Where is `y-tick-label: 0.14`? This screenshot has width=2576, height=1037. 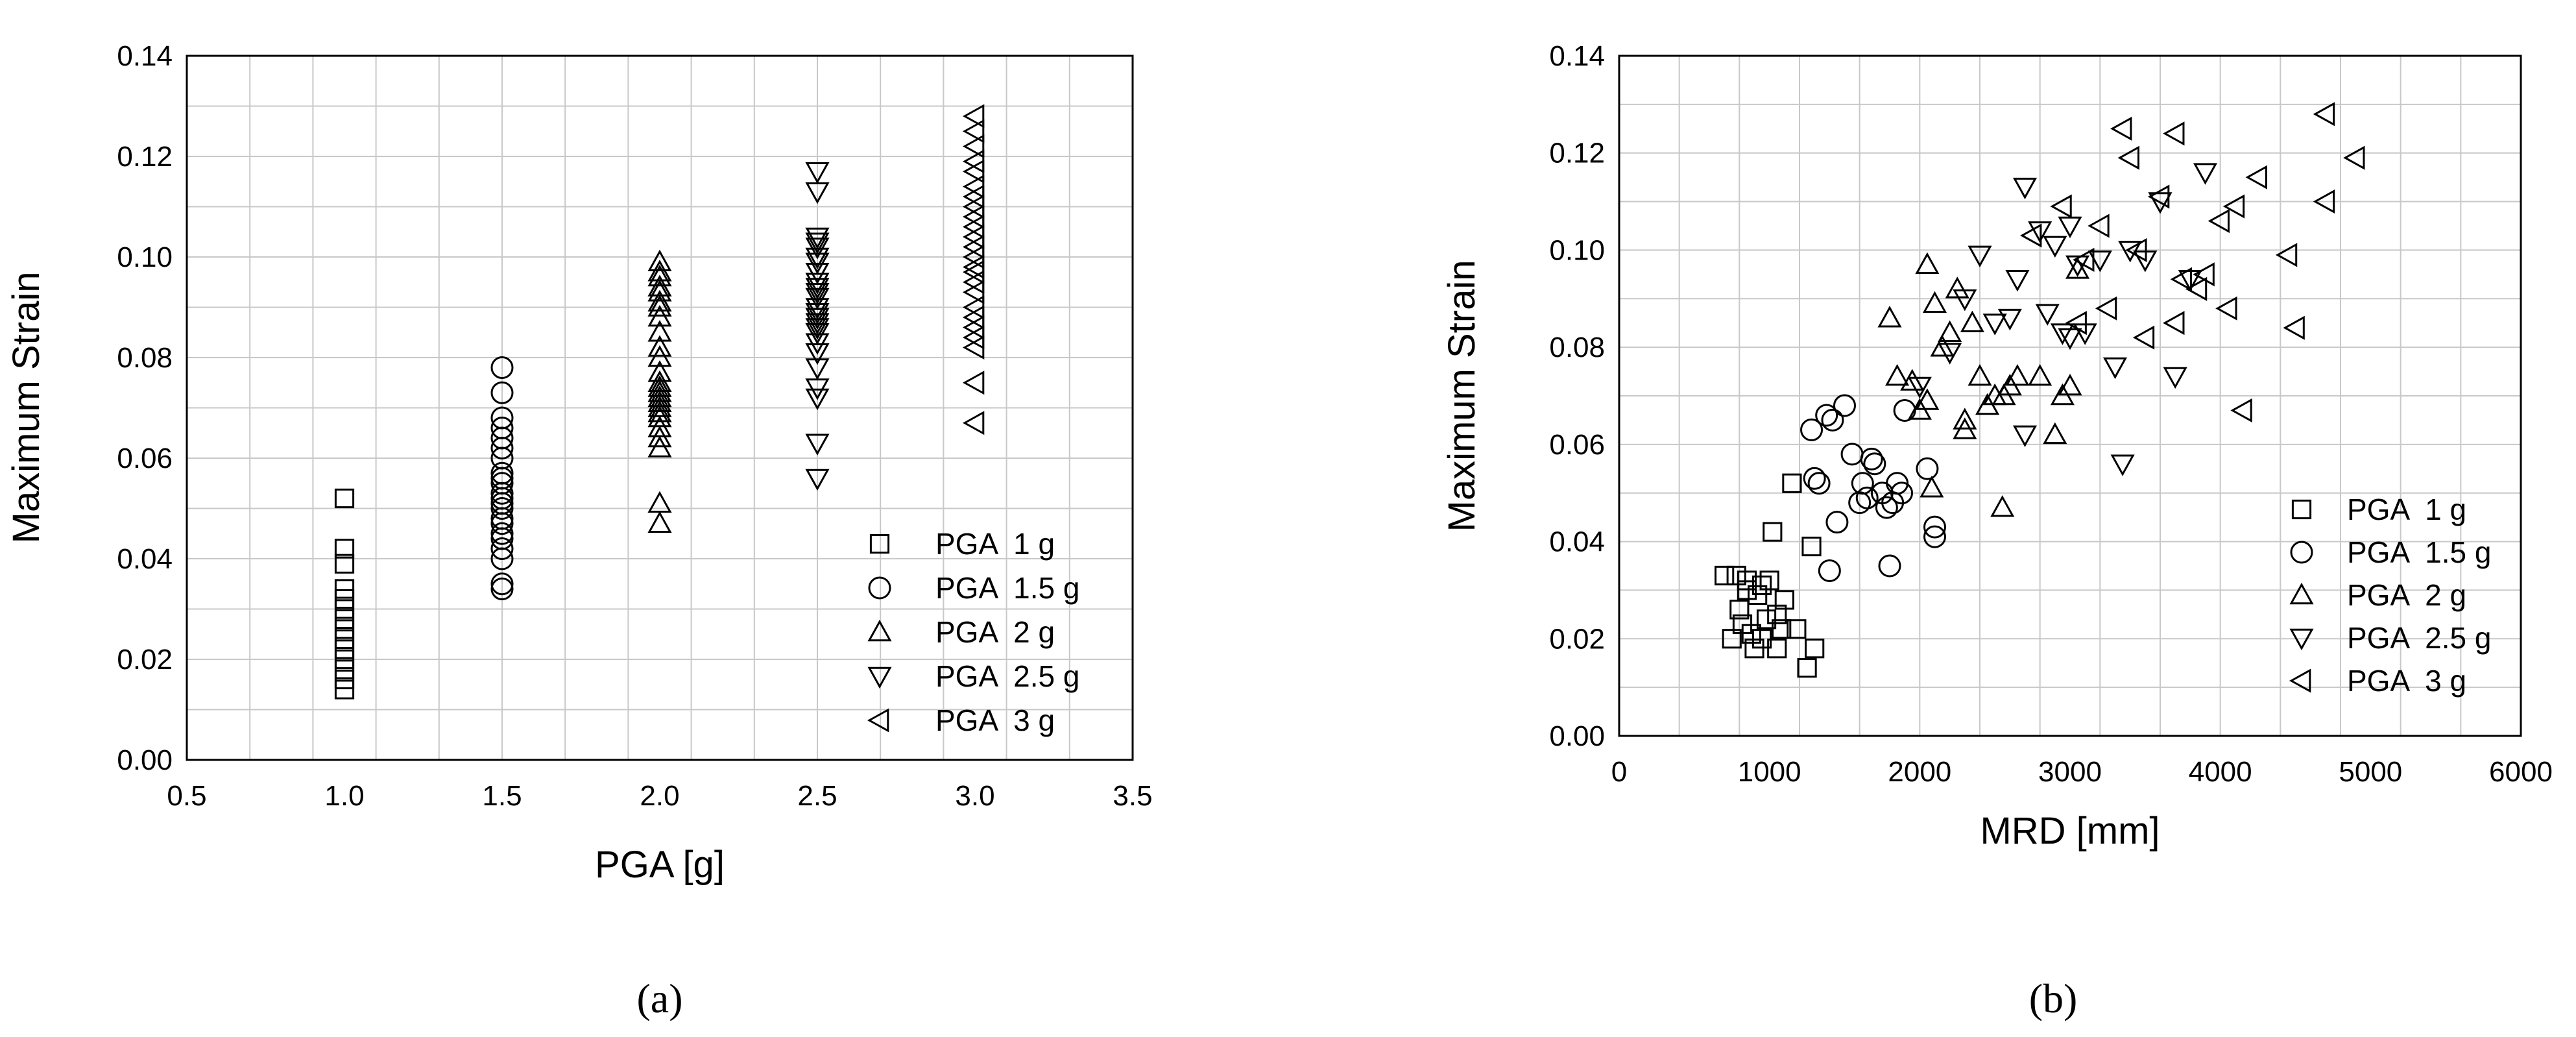
y-tick-label: 0.14 is located at coordinates (1577, 56).